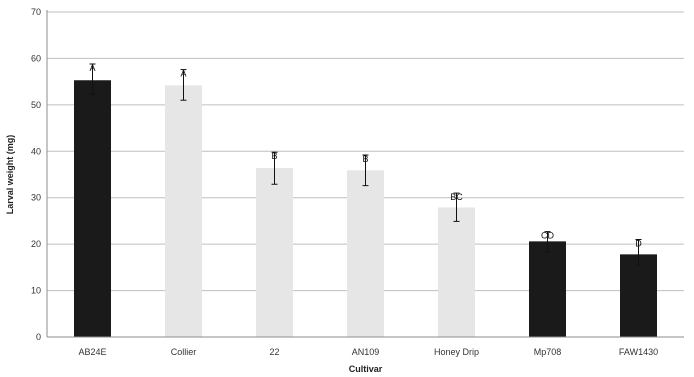 The height and width of the screenshot is (377, 694). What do you see at coordinates (38, 337) in the screenshot?
I see `y-tick-label: 0` at bounding box center [38, 337].